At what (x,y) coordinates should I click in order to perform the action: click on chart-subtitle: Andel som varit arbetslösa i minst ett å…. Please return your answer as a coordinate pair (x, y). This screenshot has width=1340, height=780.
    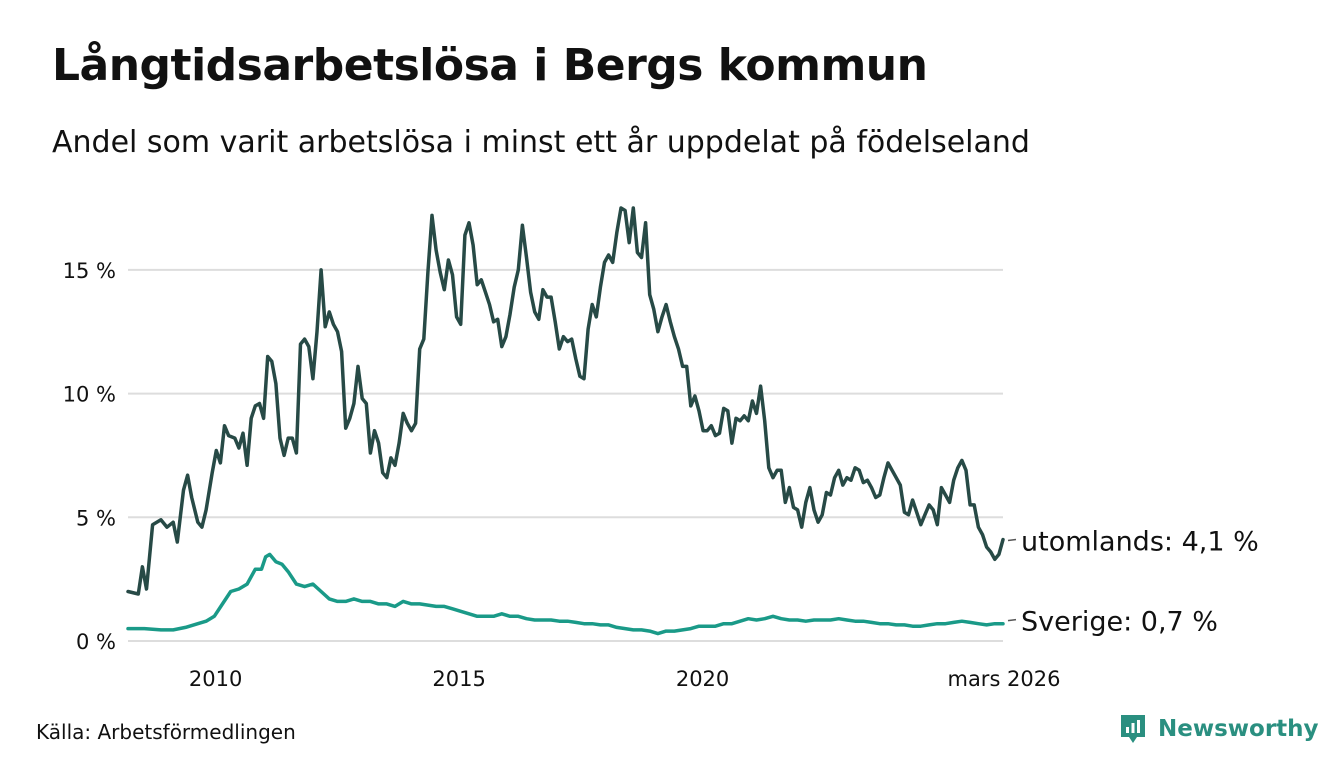
    Looking at the image, I should click on (541, 142).